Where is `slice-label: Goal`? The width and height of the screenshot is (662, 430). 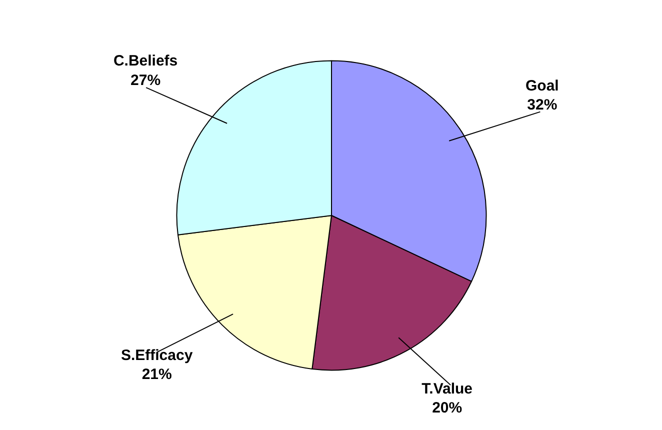 slice-label: Goal is located at coordinates (542, 85).